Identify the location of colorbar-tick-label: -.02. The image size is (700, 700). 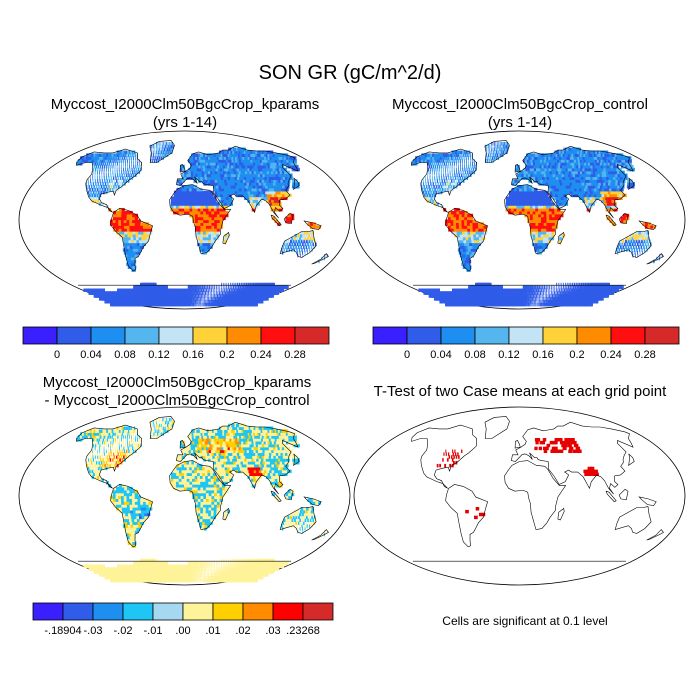
(123, 631).